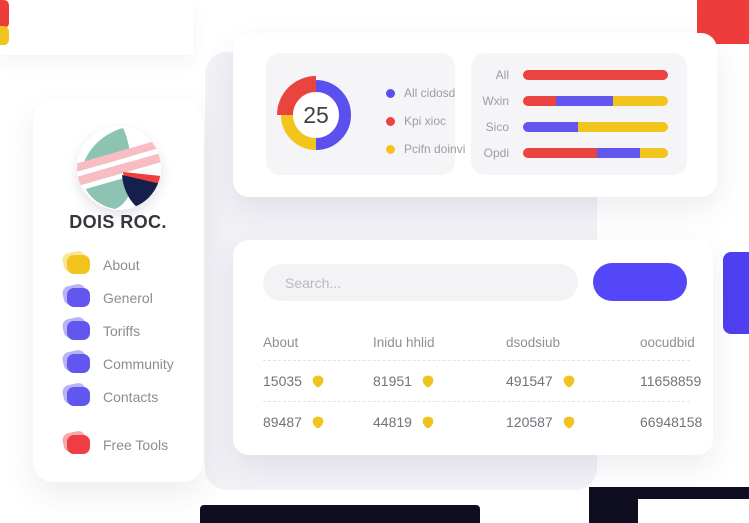 The width and height of the screenshot is (749, 523). What do you see at coordinates (138, 363) in the screenshot?
I see `sidebar-item-label: Community` at bounding box center [138, 363].